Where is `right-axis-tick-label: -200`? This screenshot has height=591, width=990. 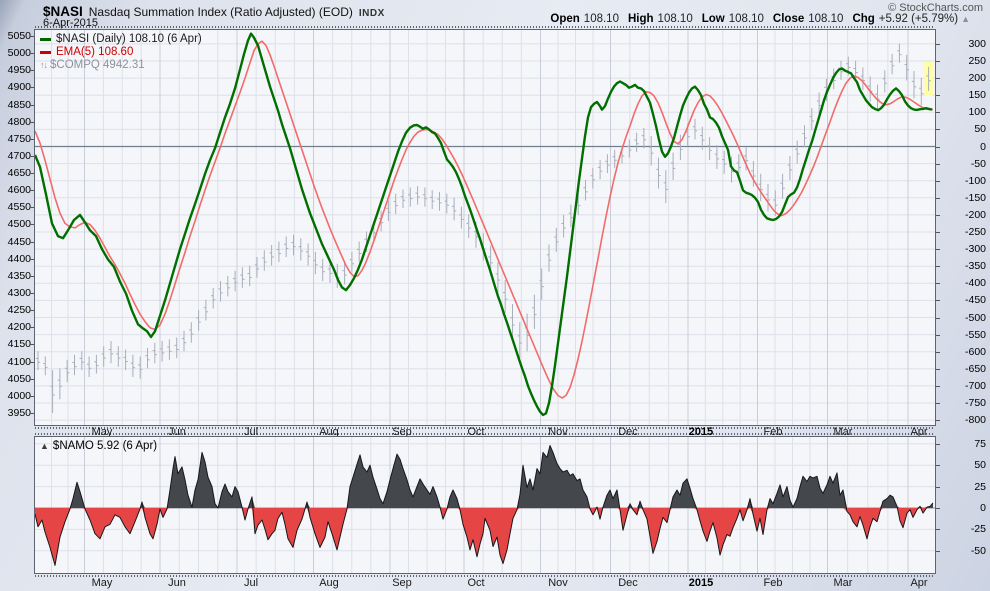 right-axis-tick-label: -200 is located at coordinates (975, 215).